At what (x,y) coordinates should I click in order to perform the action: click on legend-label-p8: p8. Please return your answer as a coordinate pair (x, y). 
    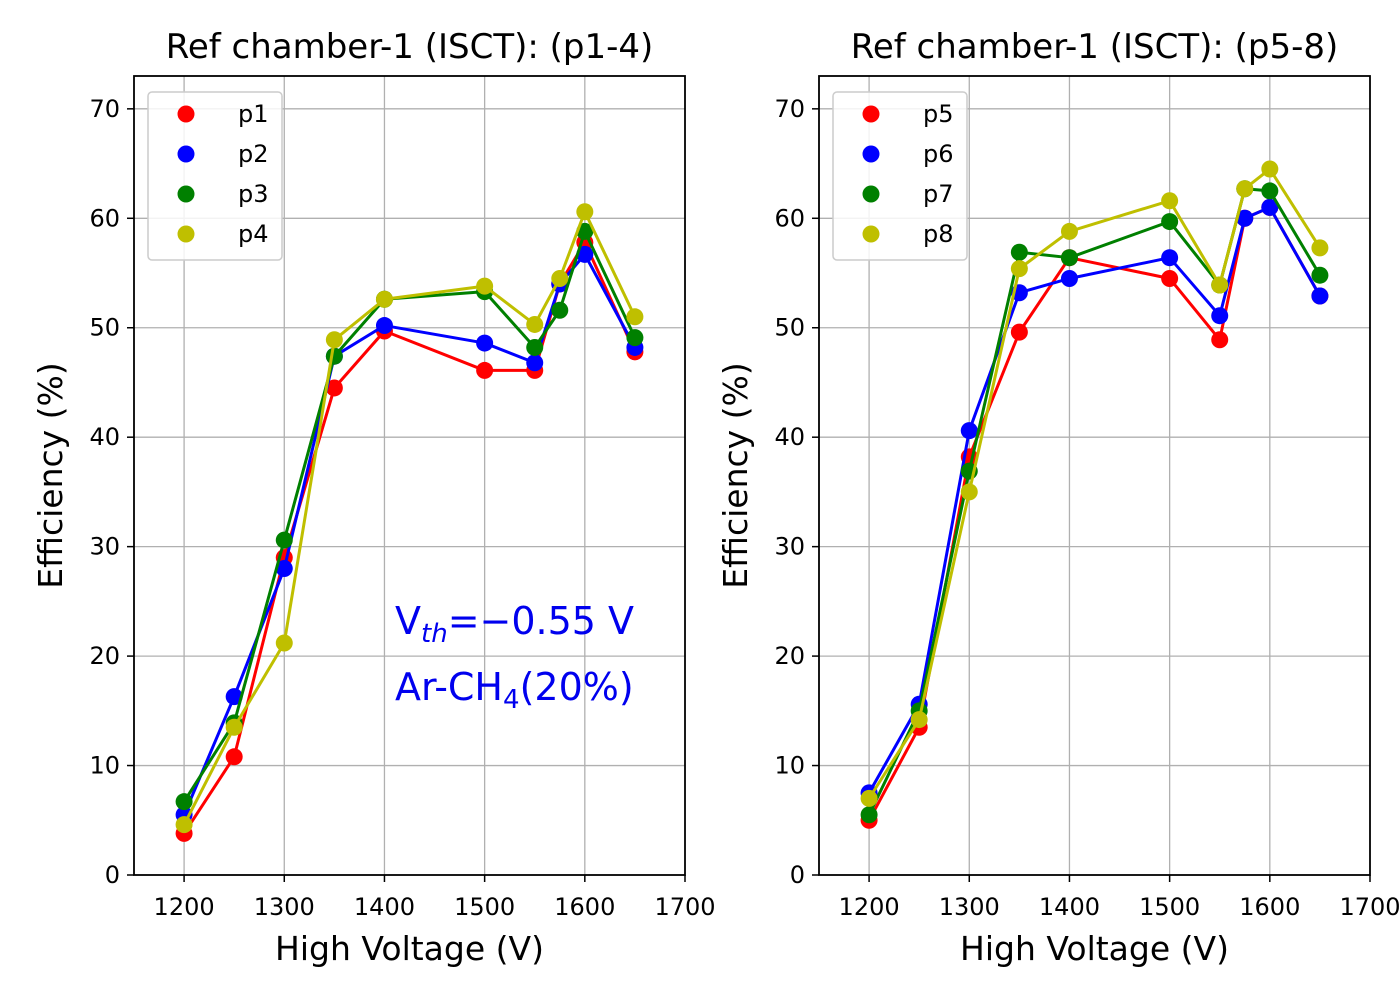
    Looking at the image, I should click on (938, 234).